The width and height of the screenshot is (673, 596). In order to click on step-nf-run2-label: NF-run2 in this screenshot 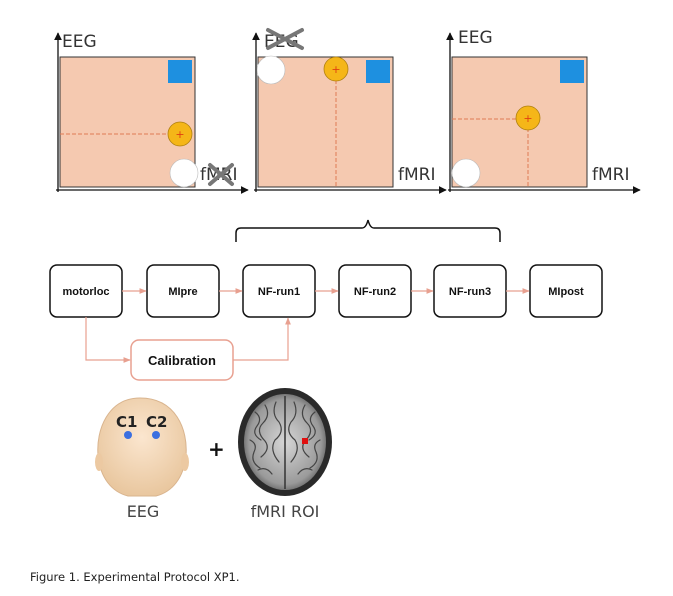, I will do `click(375, 292)`.